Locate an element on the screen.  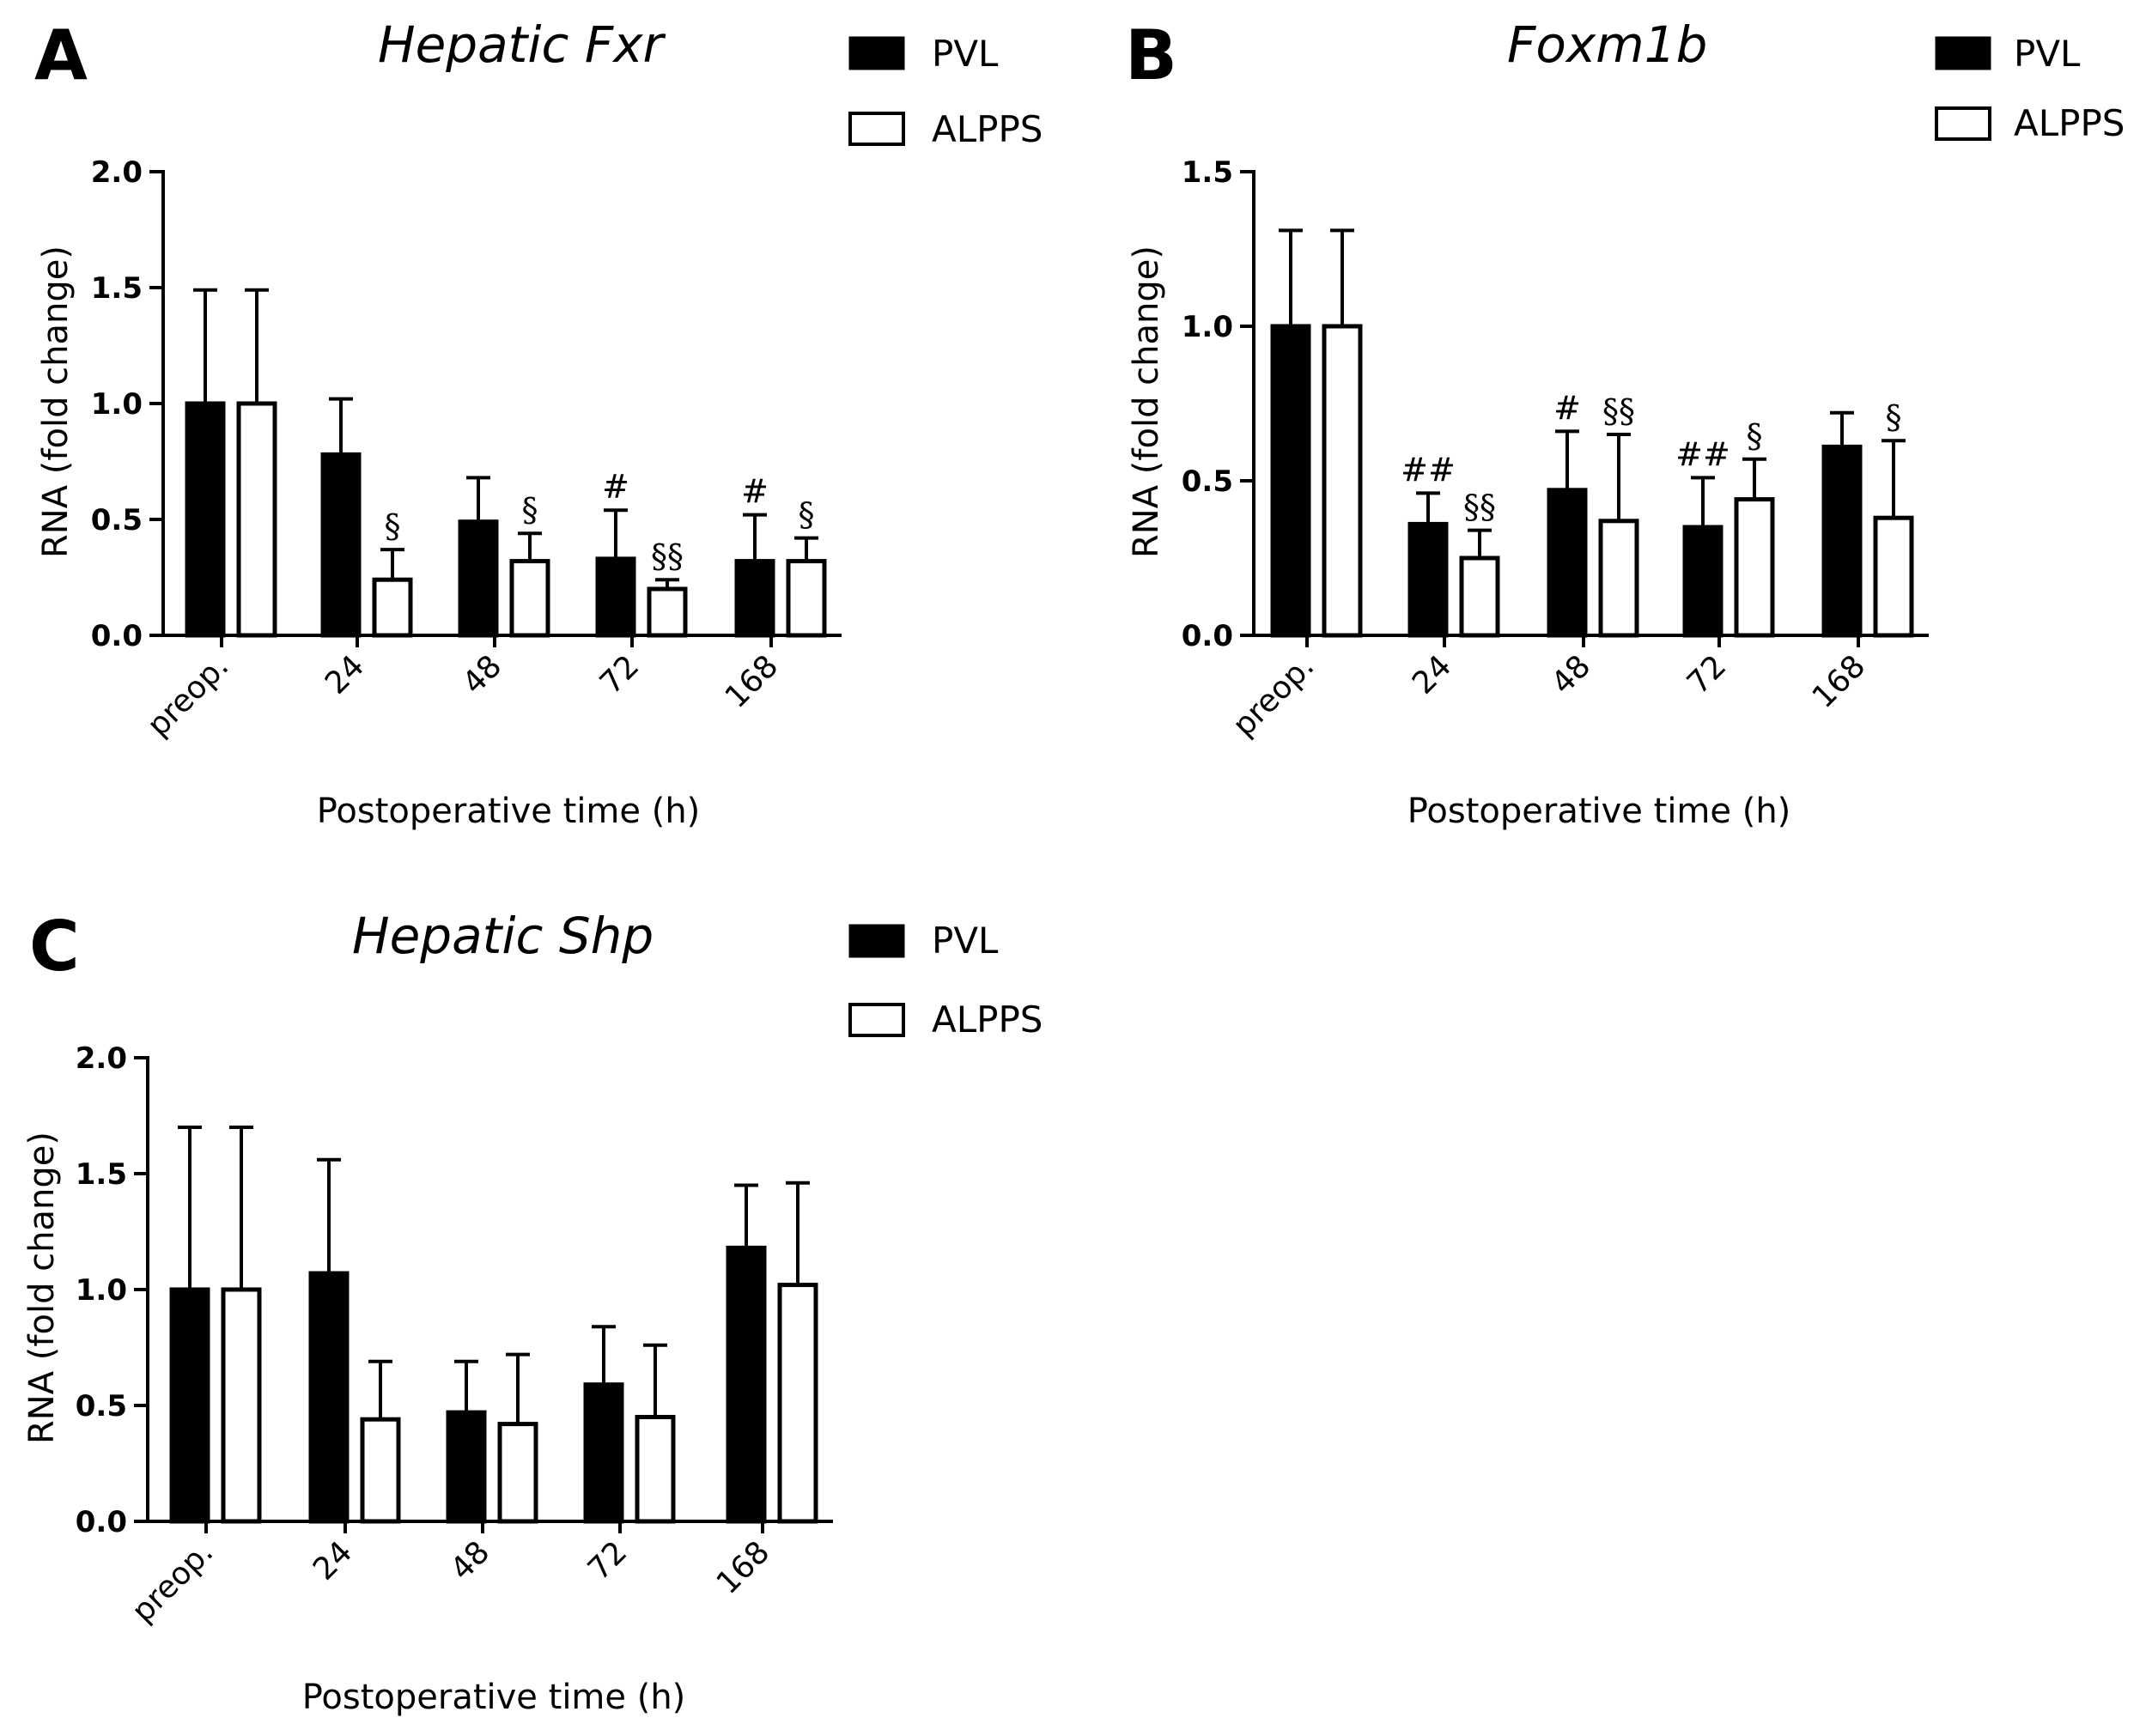
panel-a-legend-label-pvl: PVL is located at coordinates (965, 54).